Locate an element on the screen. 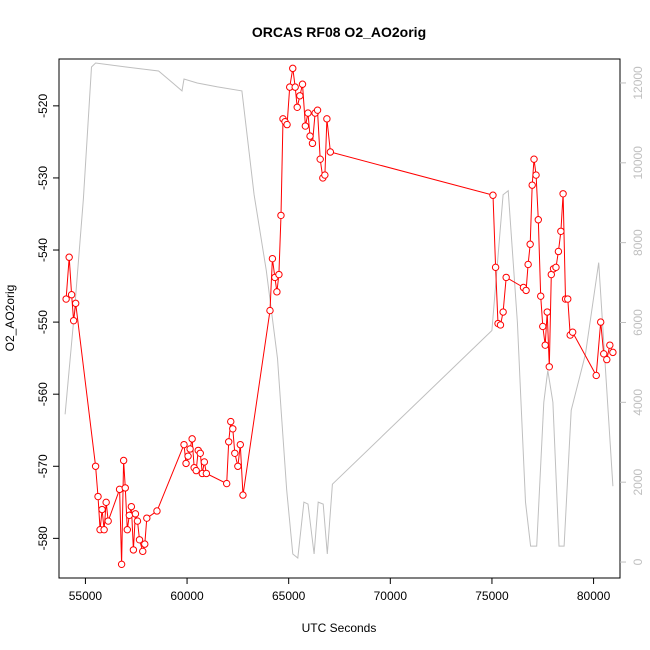  y-tick-label: -520 is located at coordinates (43, 106).